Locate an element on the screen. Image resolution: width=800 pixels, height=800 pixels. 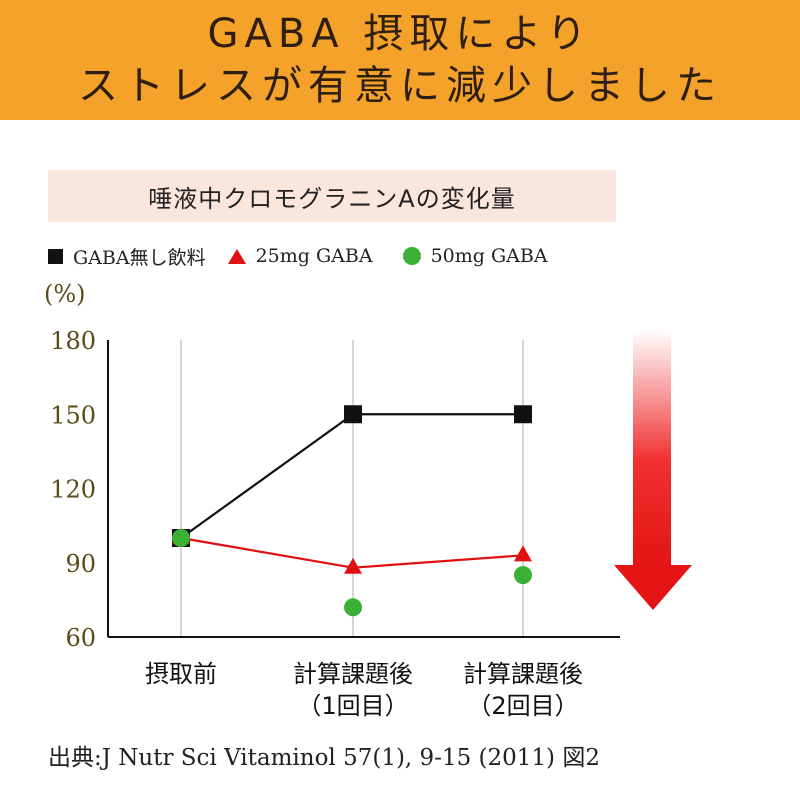
legend-label: 50mg GABA is located at coordinates (489, 256).